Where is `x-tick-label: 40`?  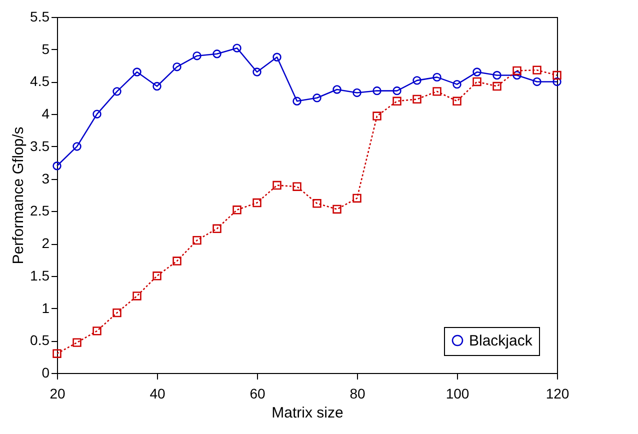 x-tick-label: 40 is located at coordinates (158, 394).